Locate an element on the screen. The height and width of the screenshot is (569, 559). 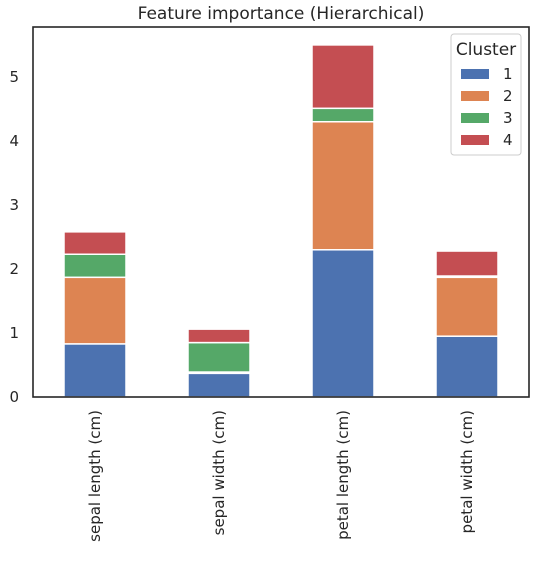
chart-title: Feature importance (Hierarchical) is located at coordinates (281, 14).